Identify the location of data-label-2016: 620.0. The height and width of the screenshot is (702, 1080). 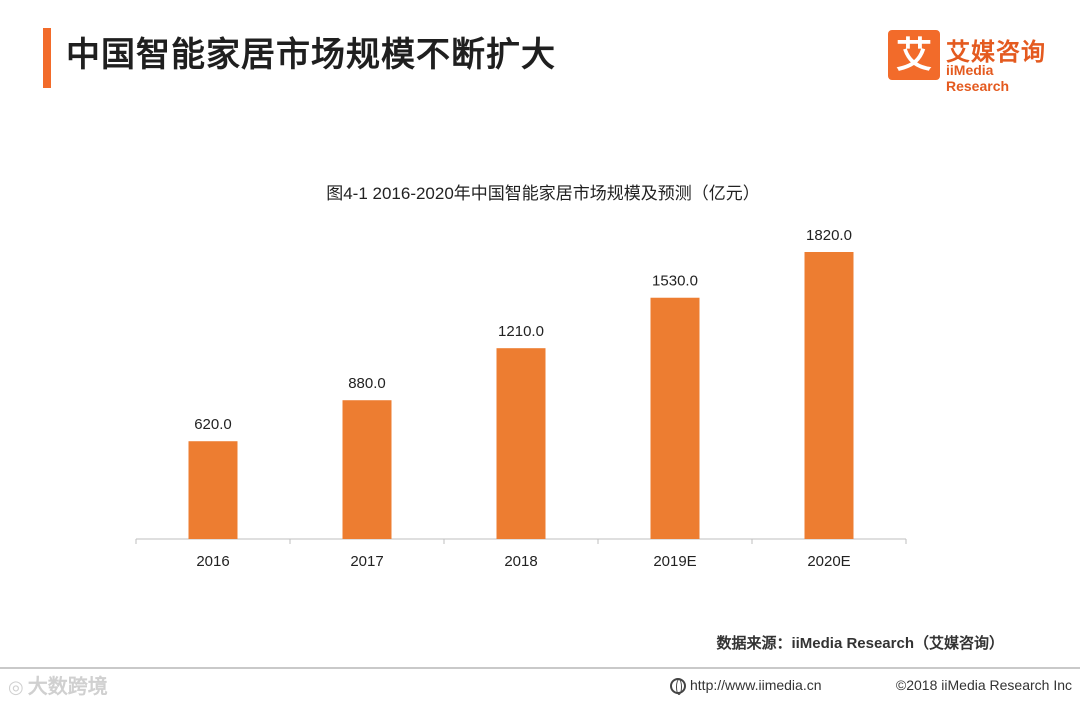
(213, 424).